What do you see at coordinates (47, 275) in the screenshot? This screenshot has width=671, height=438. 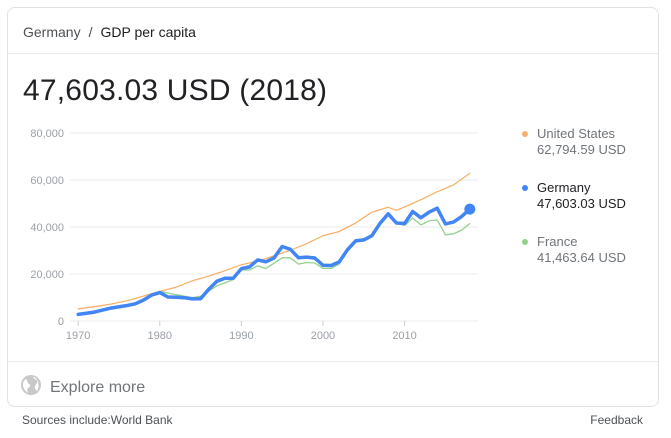 I see `y-tick-label: 20,000` at bounding box center [47, 275].